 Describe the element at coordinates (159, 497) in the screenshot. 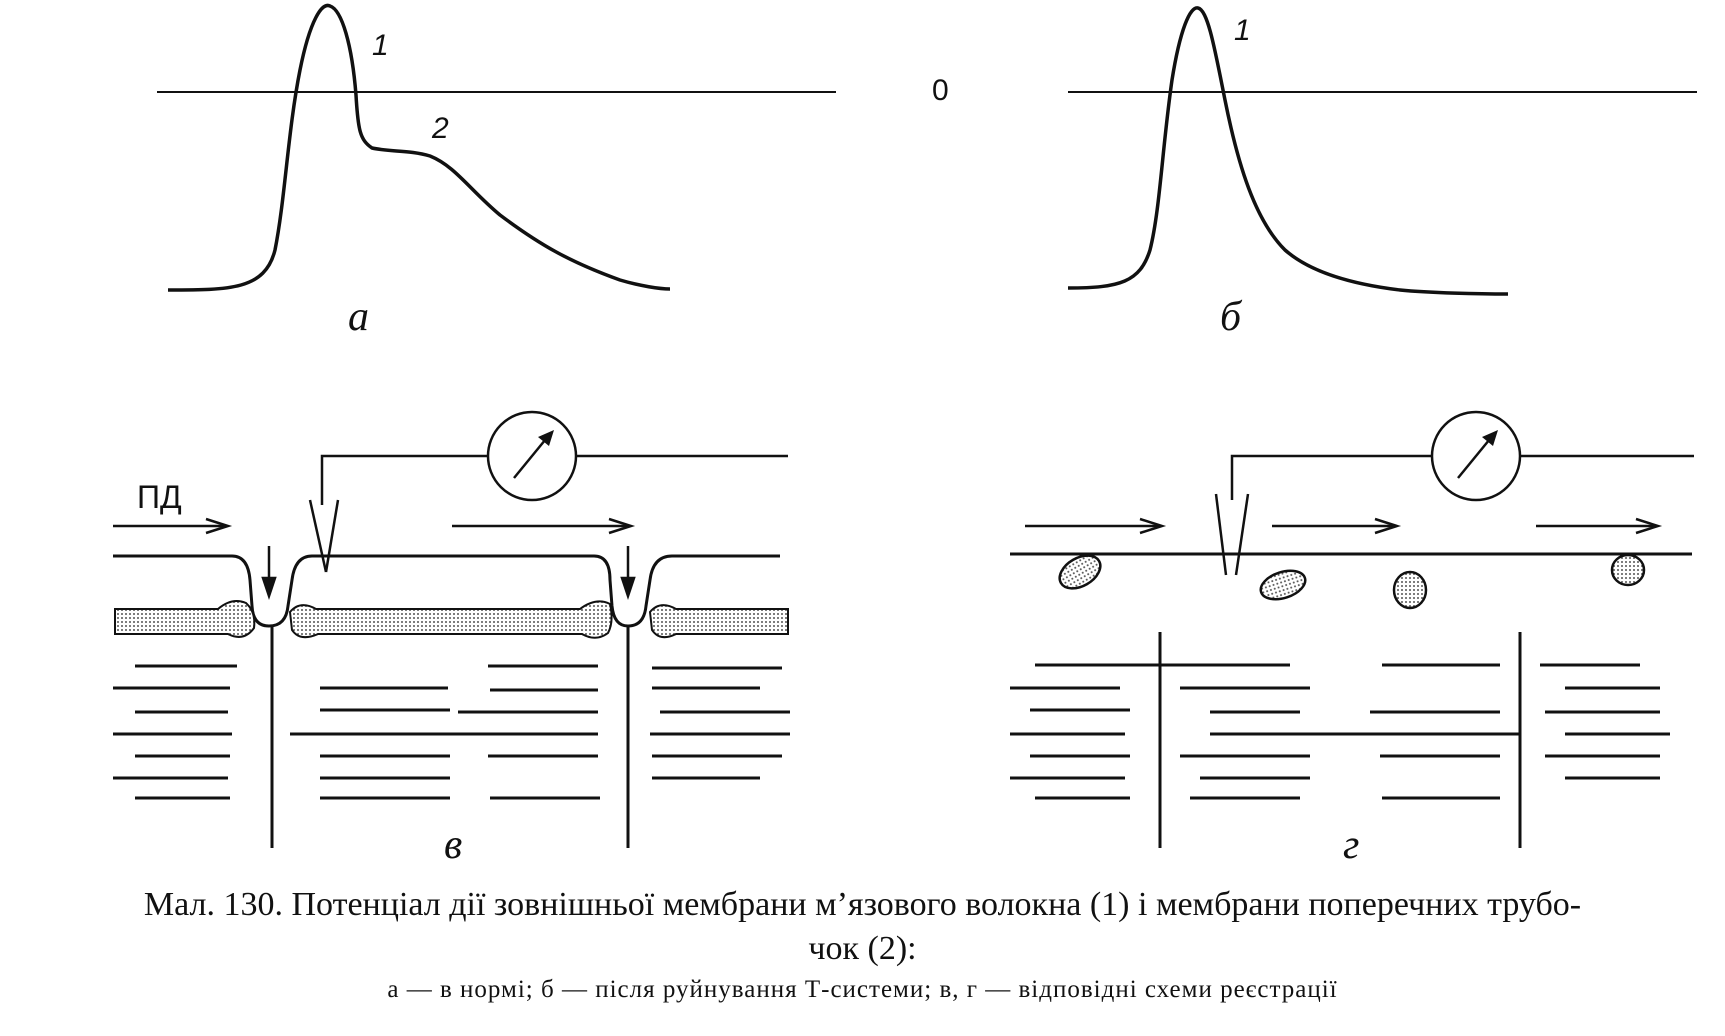

I see `pd-label: ПД` at that location.